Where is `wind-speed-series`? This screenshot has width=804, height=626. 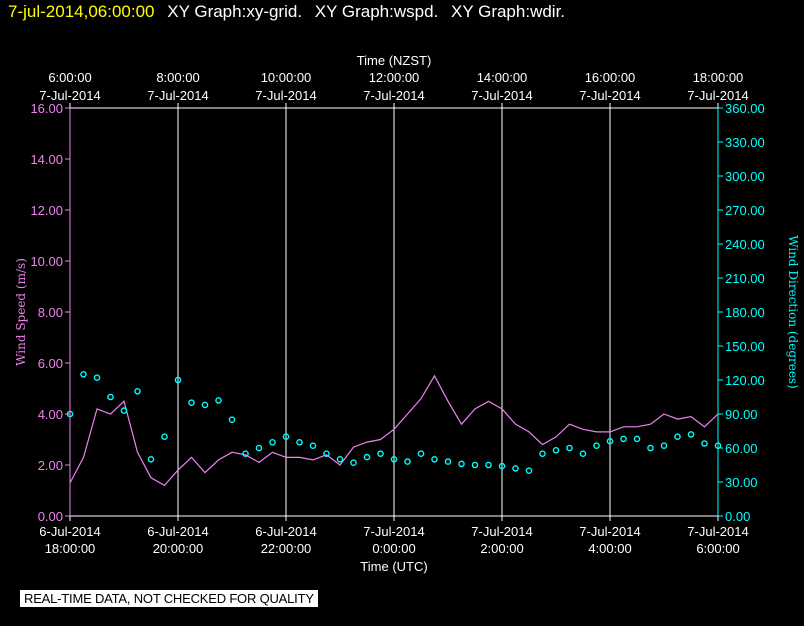
wind-speed-series is located at coordinates (394, 430).